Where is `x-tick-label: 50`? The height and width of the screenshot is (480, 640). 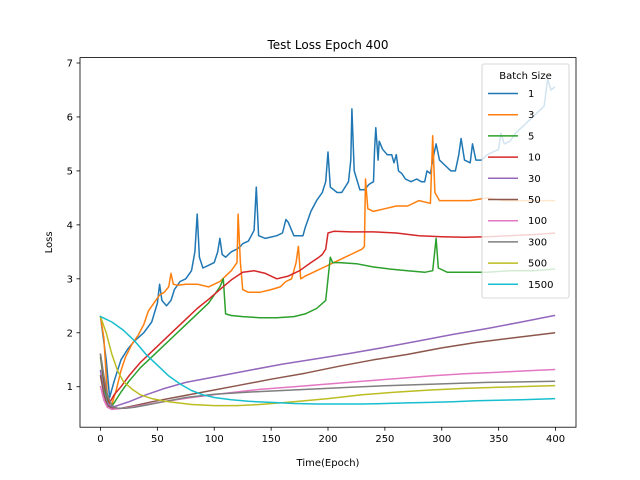
x-tick-label: 50 is located at coordinates (157, 439).